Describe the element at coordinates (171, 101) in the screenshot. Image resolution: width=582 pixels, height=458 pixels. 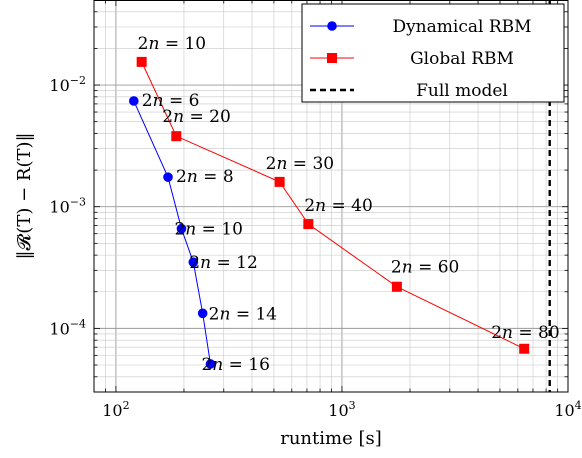
I see `point-label: 2n = 6` at that location.